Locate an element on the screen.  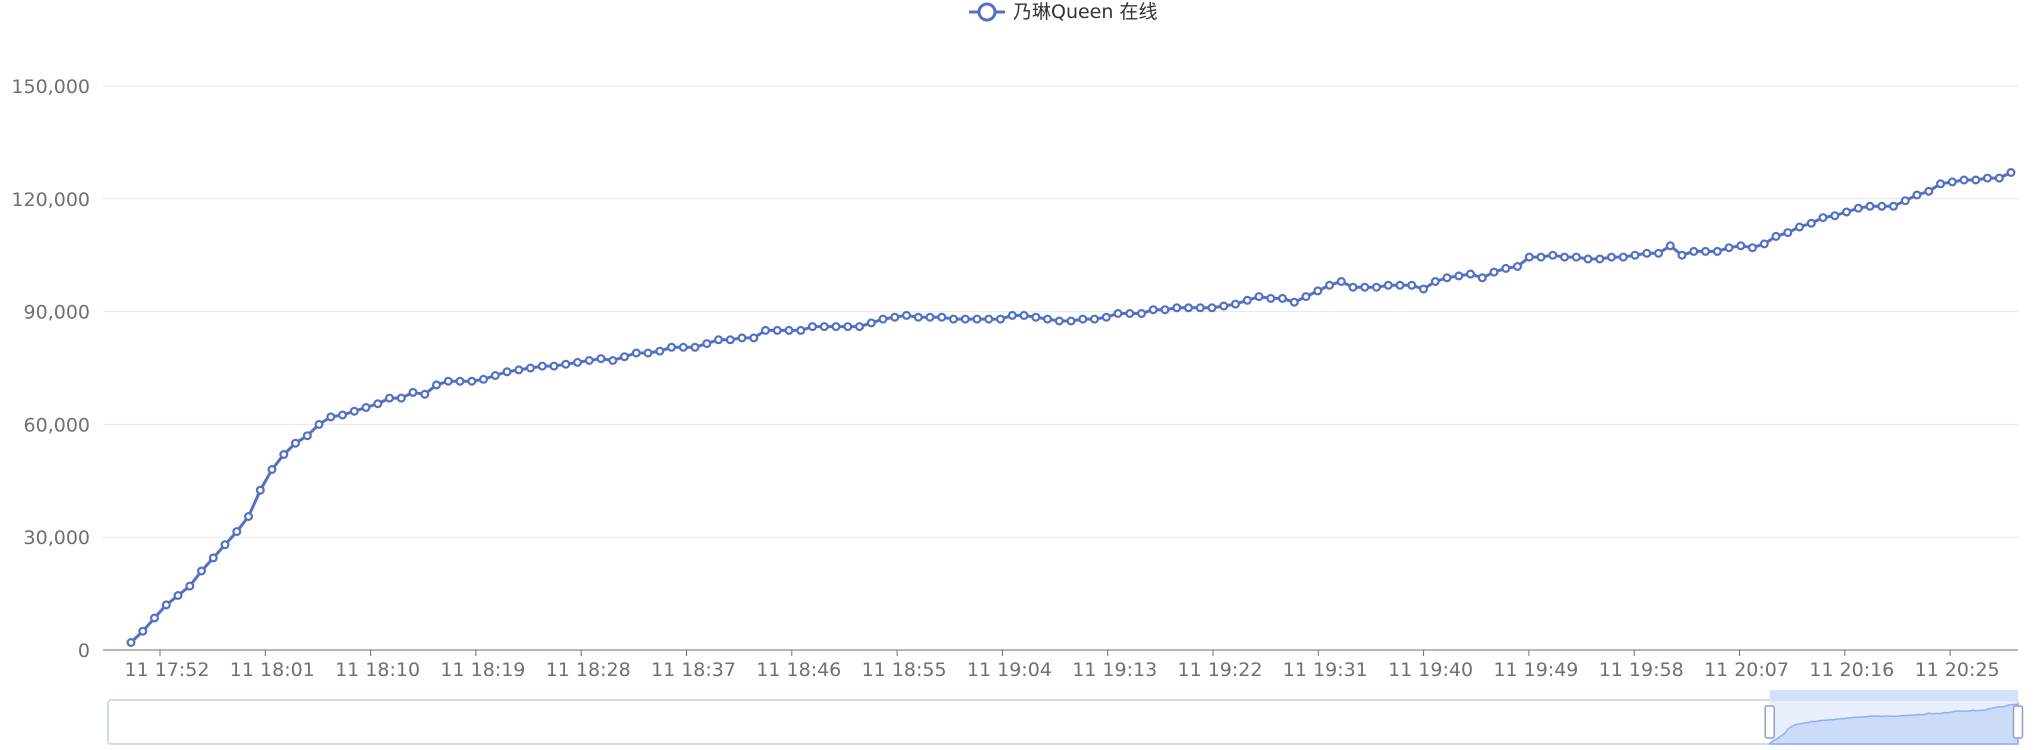
x-tick-label: 11 18:19 is located at coordinates (482, 670).